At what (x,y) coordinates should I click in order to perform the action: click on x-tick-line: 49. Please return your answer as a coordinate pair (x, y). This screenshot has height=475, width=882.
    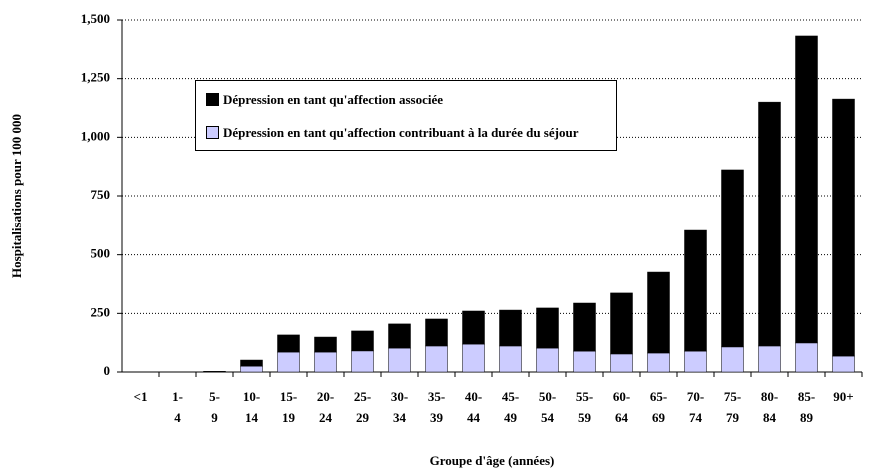
    Looking at the image, I should click on (511, 417).